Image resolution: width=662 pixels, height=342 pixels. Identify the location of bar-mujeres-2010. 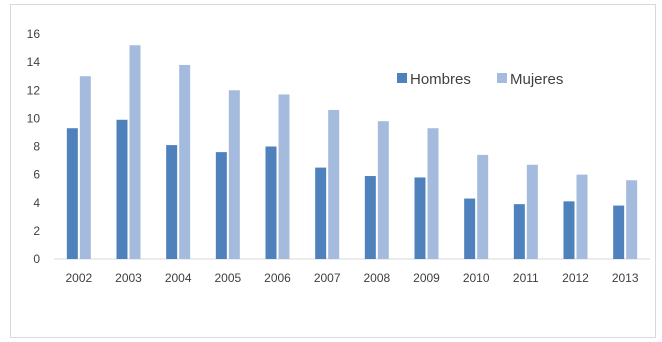
(483, 206).